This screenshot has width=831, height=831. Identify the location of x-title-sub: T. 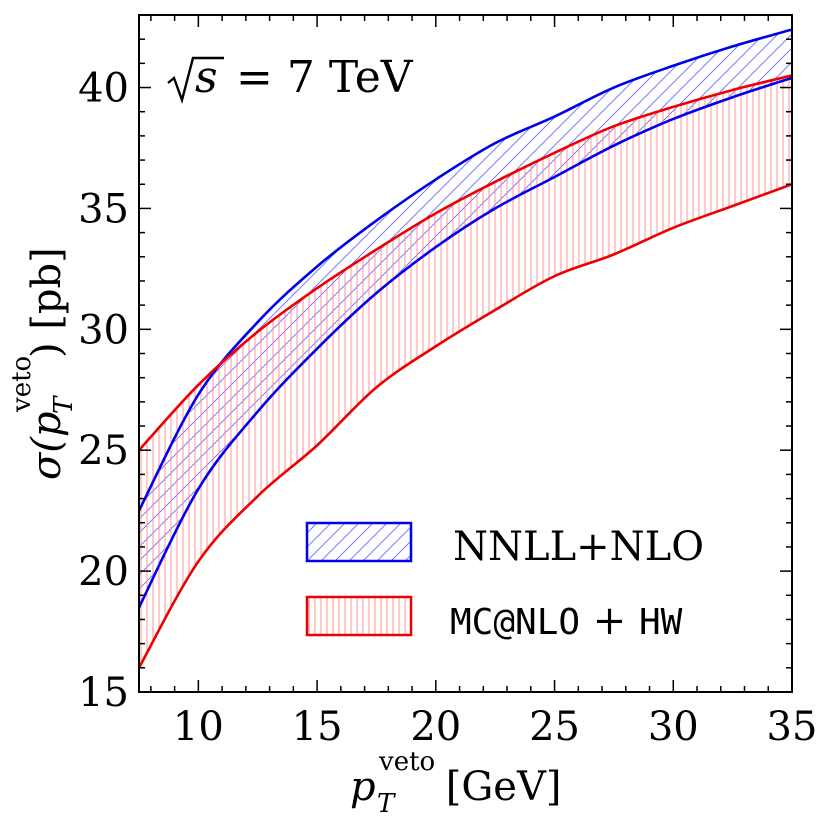
(386, 804).